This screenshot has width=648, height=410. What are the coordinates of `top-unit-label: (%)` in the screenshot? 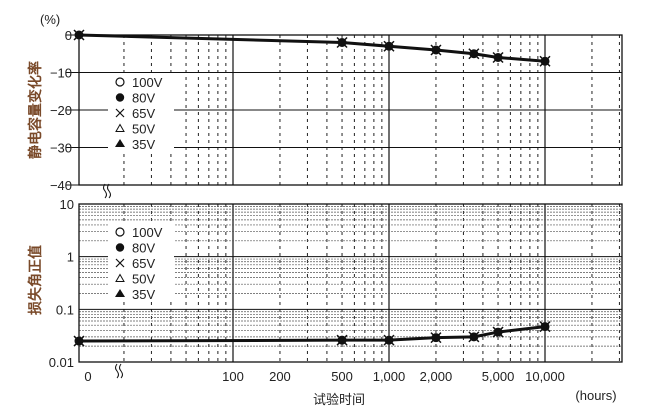 It's located at (50, 19).